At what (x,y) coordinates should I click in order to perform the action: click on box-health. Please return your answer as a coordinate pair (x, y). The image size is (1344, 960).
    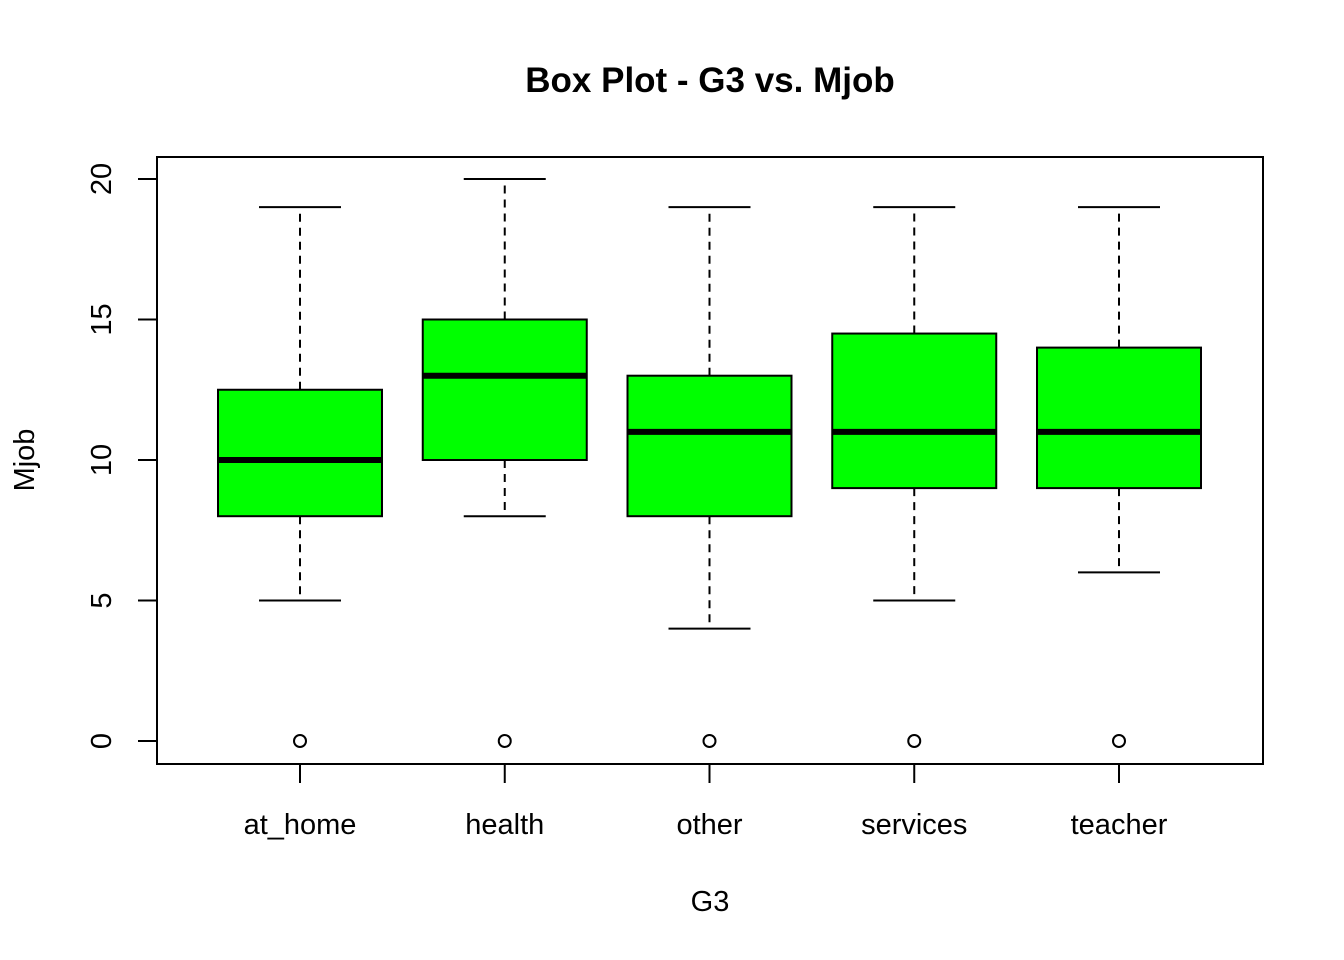
    Looking at the image, I should click on (504, 463).